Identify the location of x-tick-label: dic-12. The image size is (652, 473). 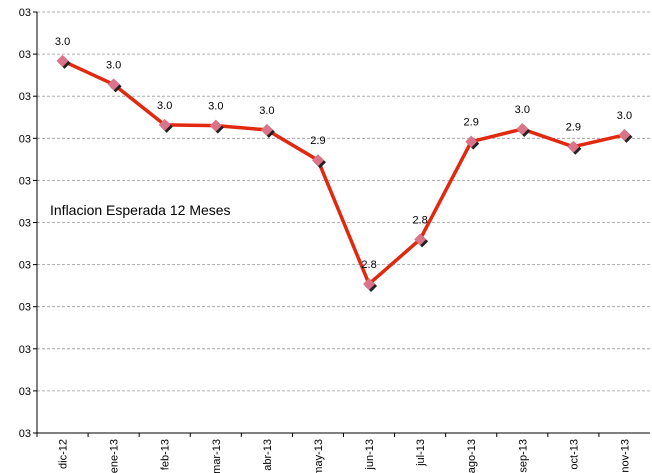
(64, 454).